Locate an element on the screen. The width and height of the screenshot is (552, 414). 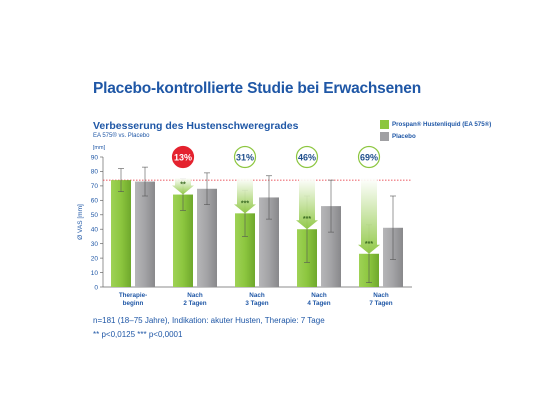
footnote-significance: ** p<0,0125 *** p<0,0001 is located at coordinates (138, 334).